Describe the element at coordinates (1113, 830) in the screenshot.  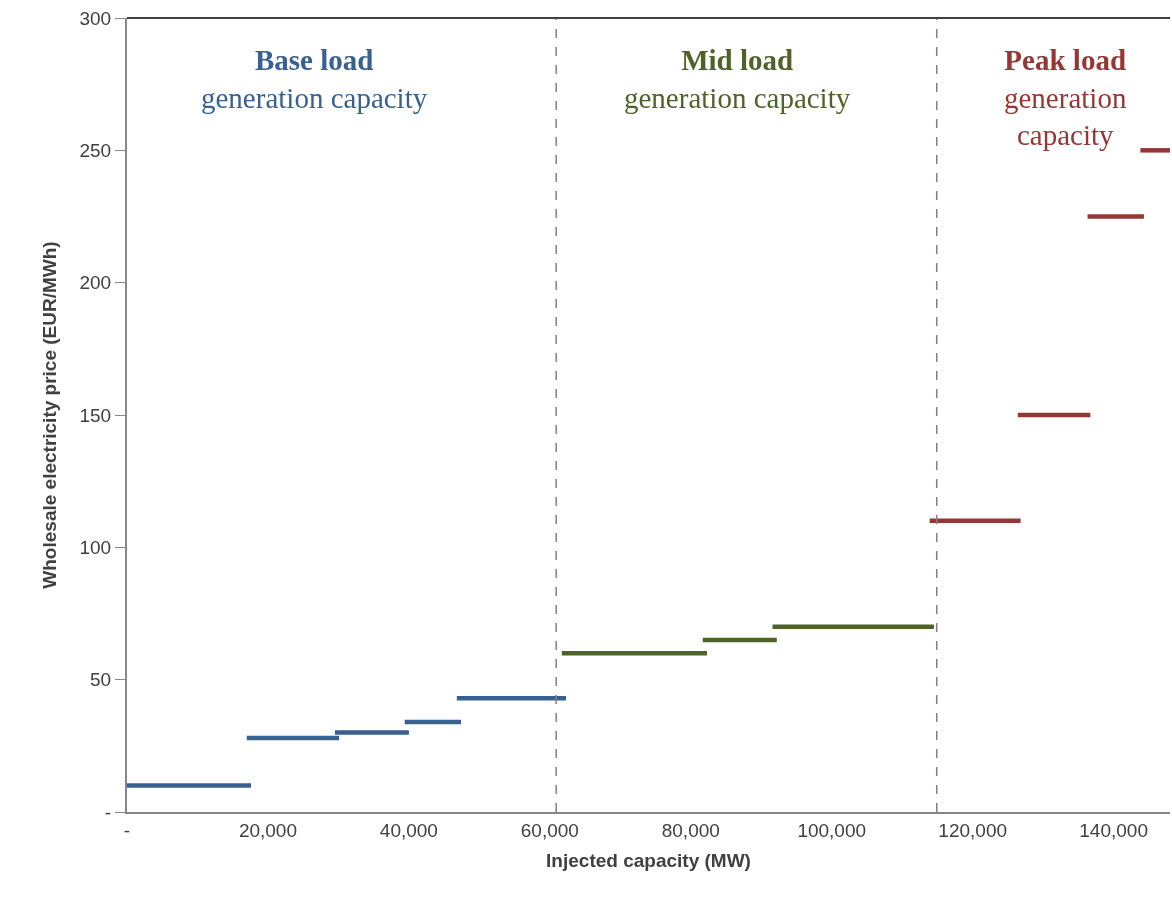
I see `x-tick-label: 140,000` at that location.